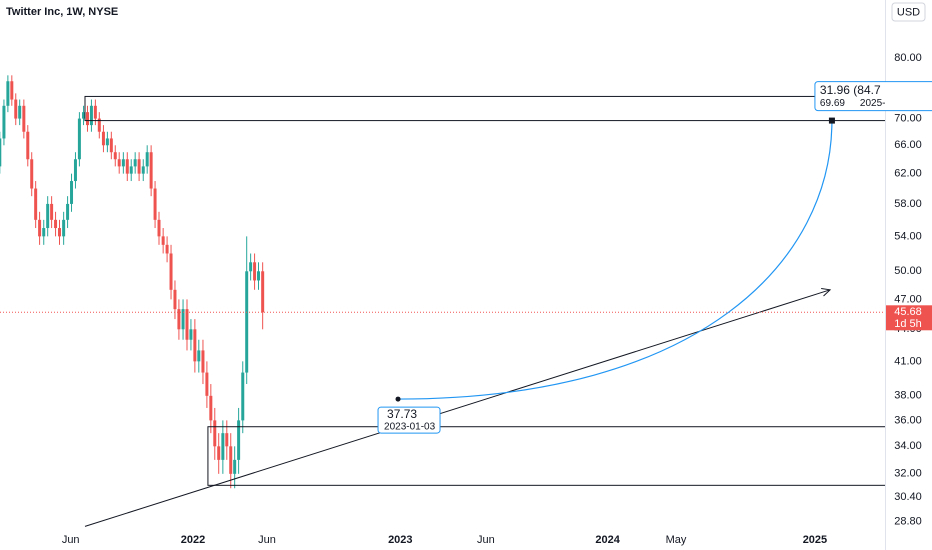 The height and width of the screenshot is (550, 932). What do you see at coordinates (908, 497) in the screenshot?
I see `y-tick-label: 30.40` at bounding box center [908, 497].